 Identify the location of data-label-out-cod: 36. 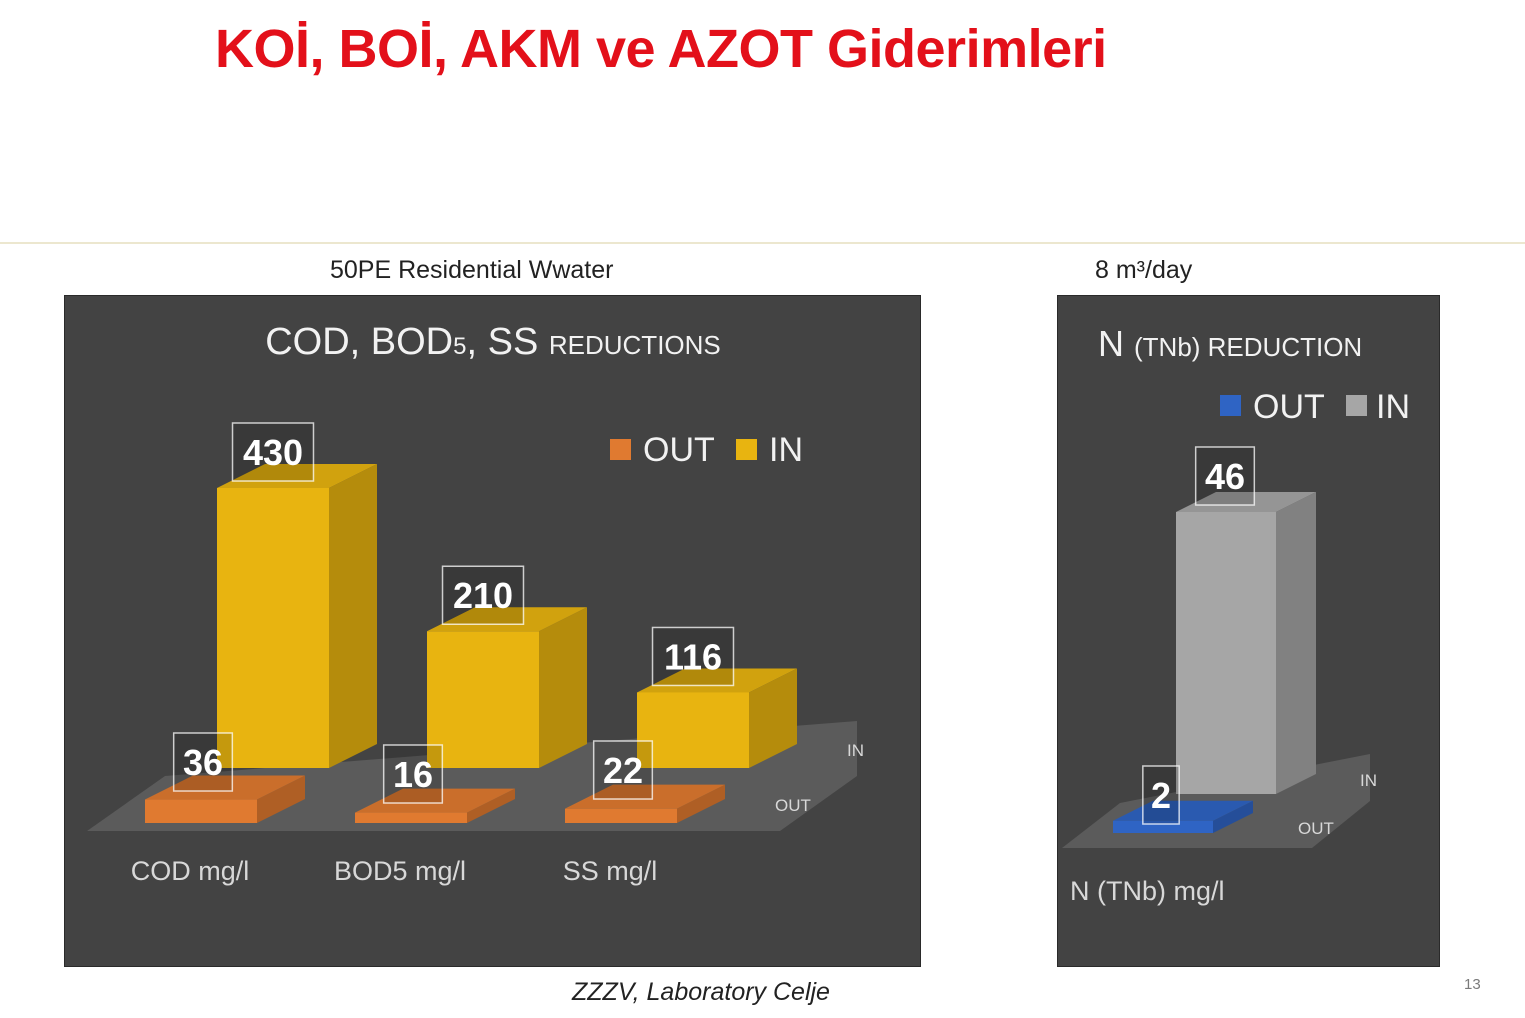
(203, 762).